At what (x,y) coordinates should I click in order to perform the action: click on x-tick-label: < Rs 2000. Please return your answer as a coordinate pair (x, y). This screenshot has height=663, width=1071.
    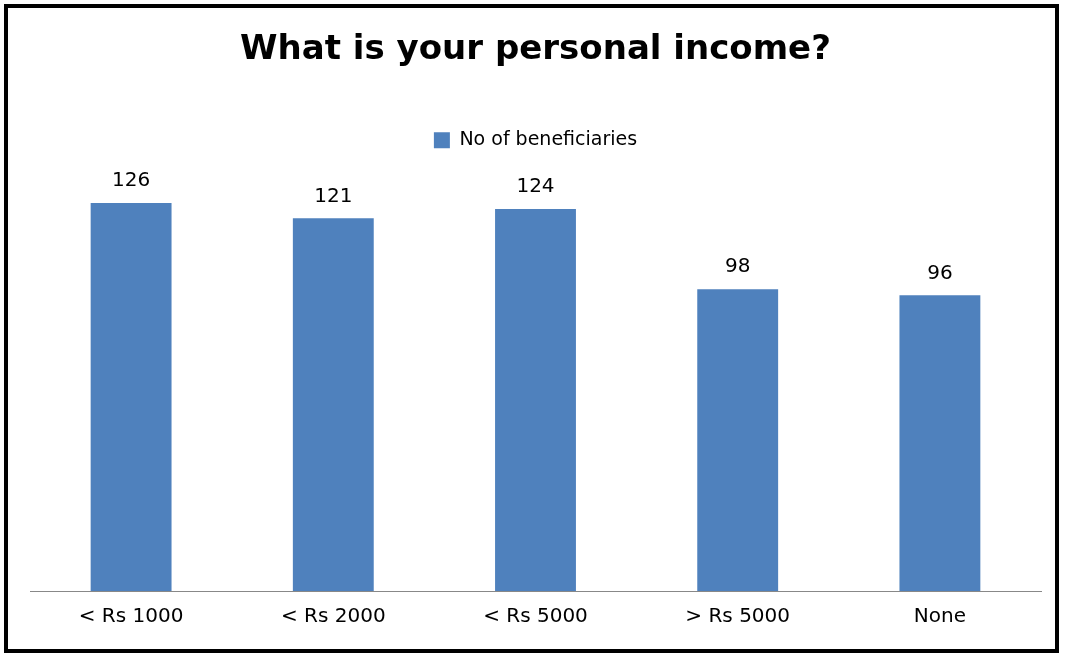
    Looking at the image, I should click on (333, 615).